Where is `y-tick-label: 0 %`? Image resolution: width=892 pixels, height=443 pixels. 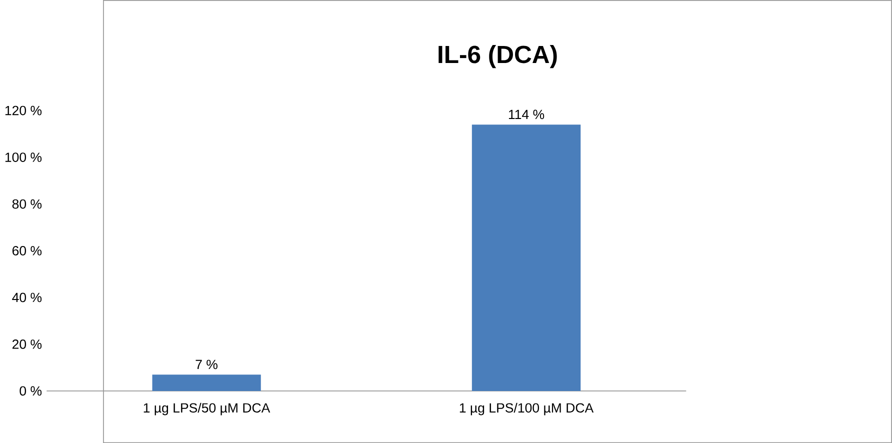
y-tick-label: 0 % is located at coordinates (31, 391).